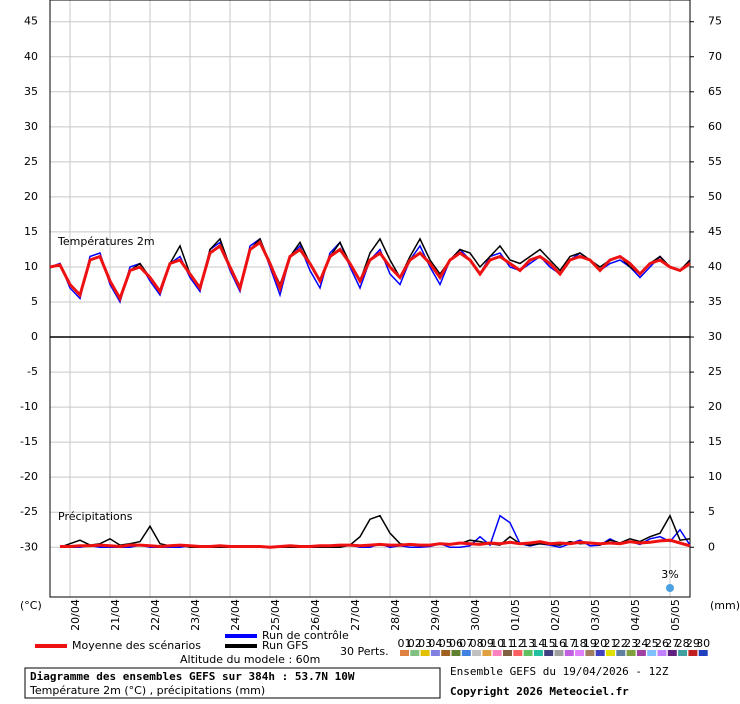 Image resolution: width=740 pixels, height=704 pixels. Describe the element at coordinates (711, 546) in the screenshot. I see `y2-tick-label: 0` at that location.